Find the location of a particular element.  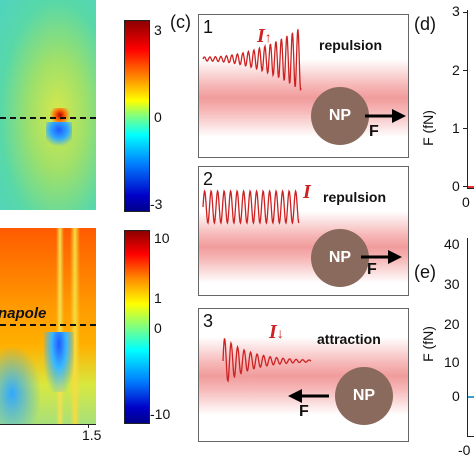

bottom-coldspot is located at coordinates (59, 362).